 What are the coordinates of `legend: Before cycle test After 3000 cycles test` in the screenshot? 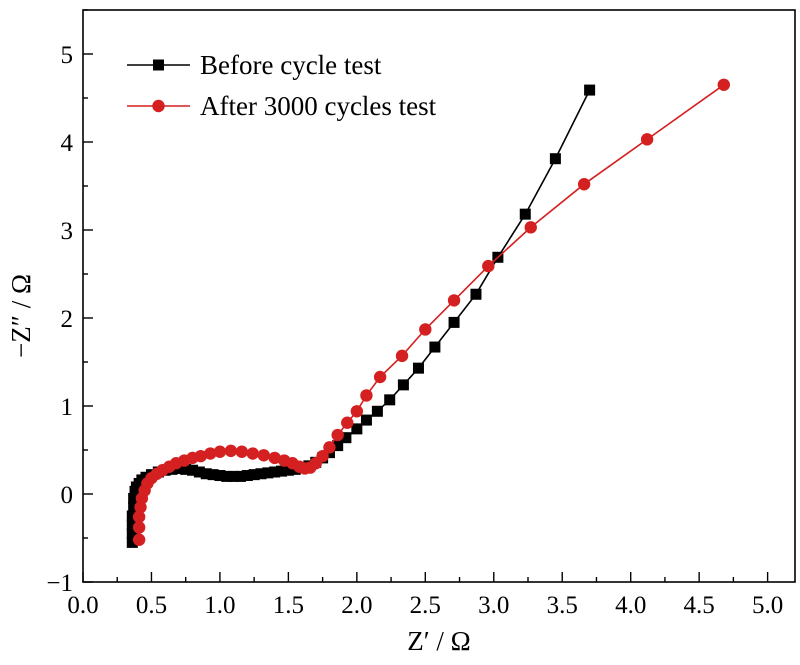 It's located at (282, 85).